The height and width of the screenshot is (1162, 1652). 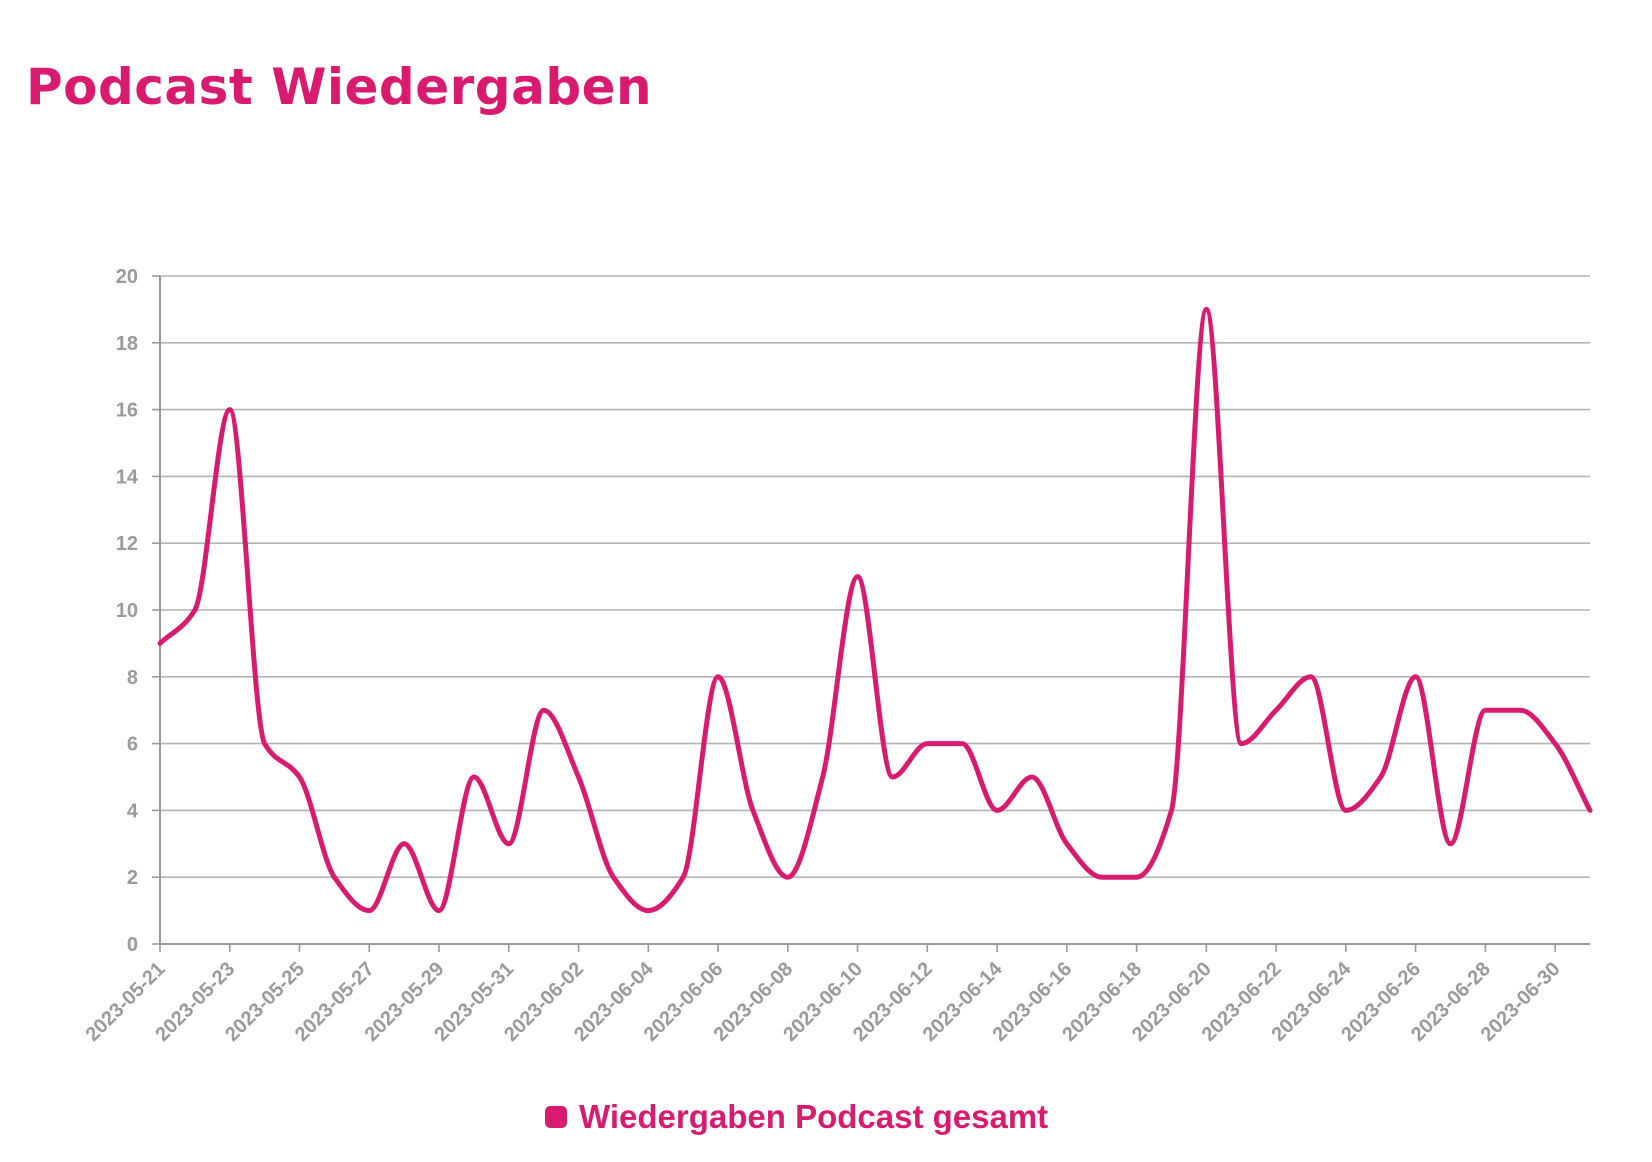 What do you see at coordinates (339, 87) in the screenshot?
I see `page-title: Podcast Wiedergaben` at bounding box center [339, 87].